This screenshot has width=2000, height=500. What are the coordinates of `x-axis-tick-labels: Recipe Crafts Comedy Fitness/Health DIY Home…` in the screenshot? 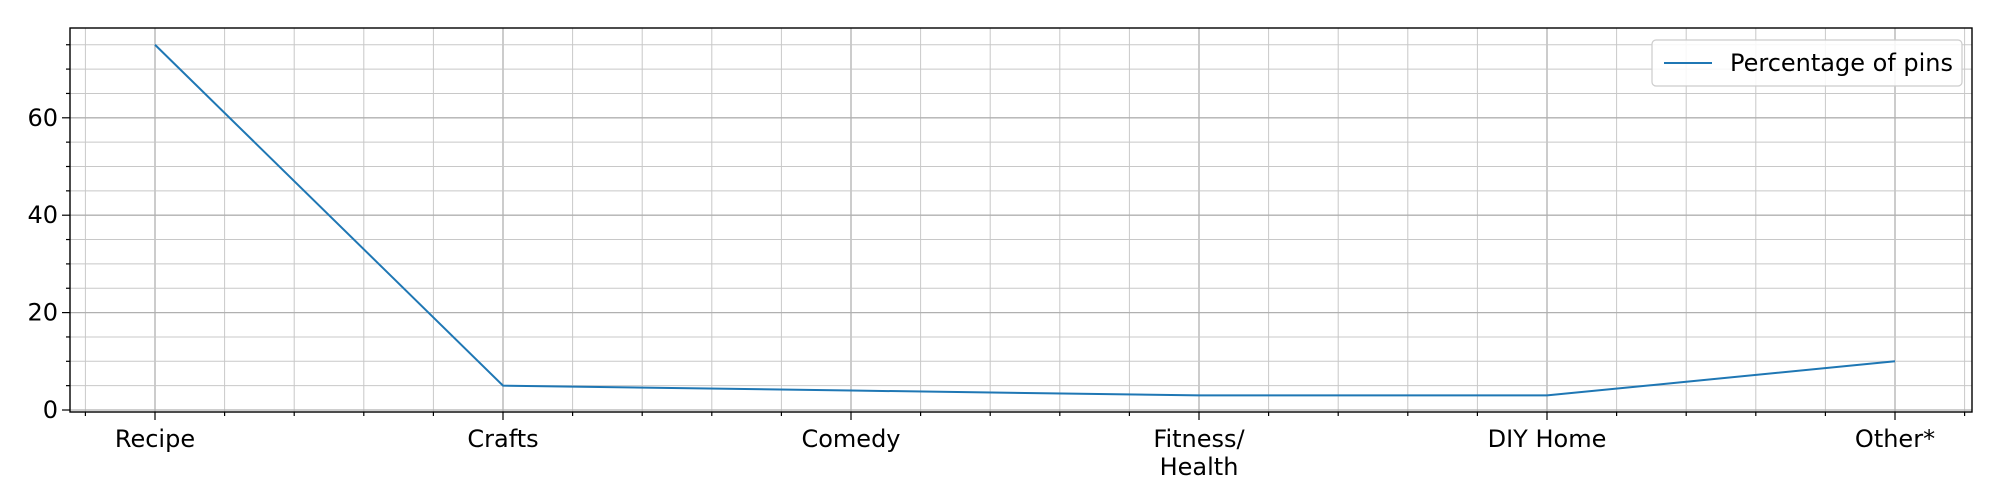 It's located at (1025, 453).